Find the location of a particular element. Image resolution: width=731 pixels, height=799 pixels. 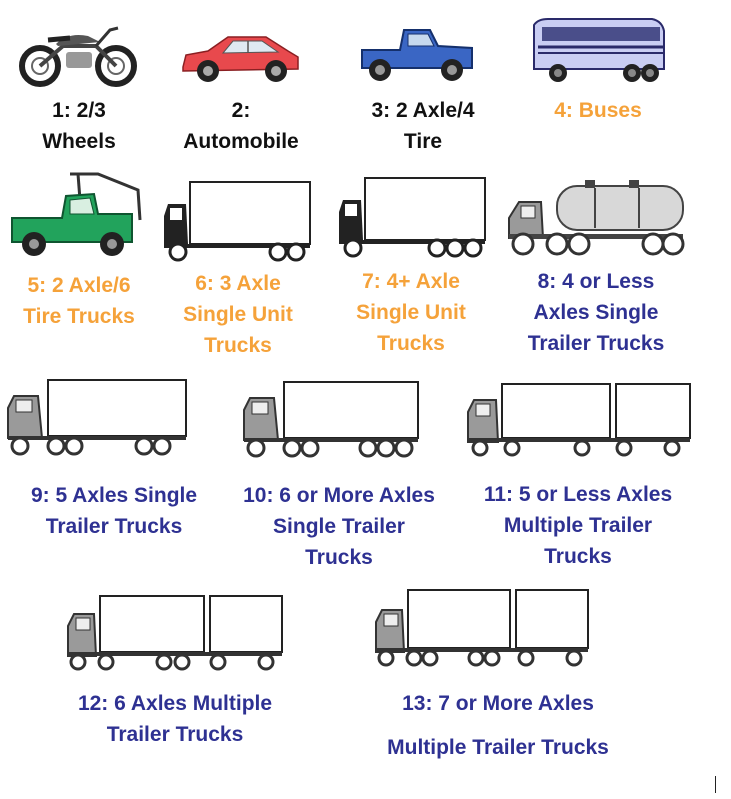

text-cursor is located at coordinates (715, 784).